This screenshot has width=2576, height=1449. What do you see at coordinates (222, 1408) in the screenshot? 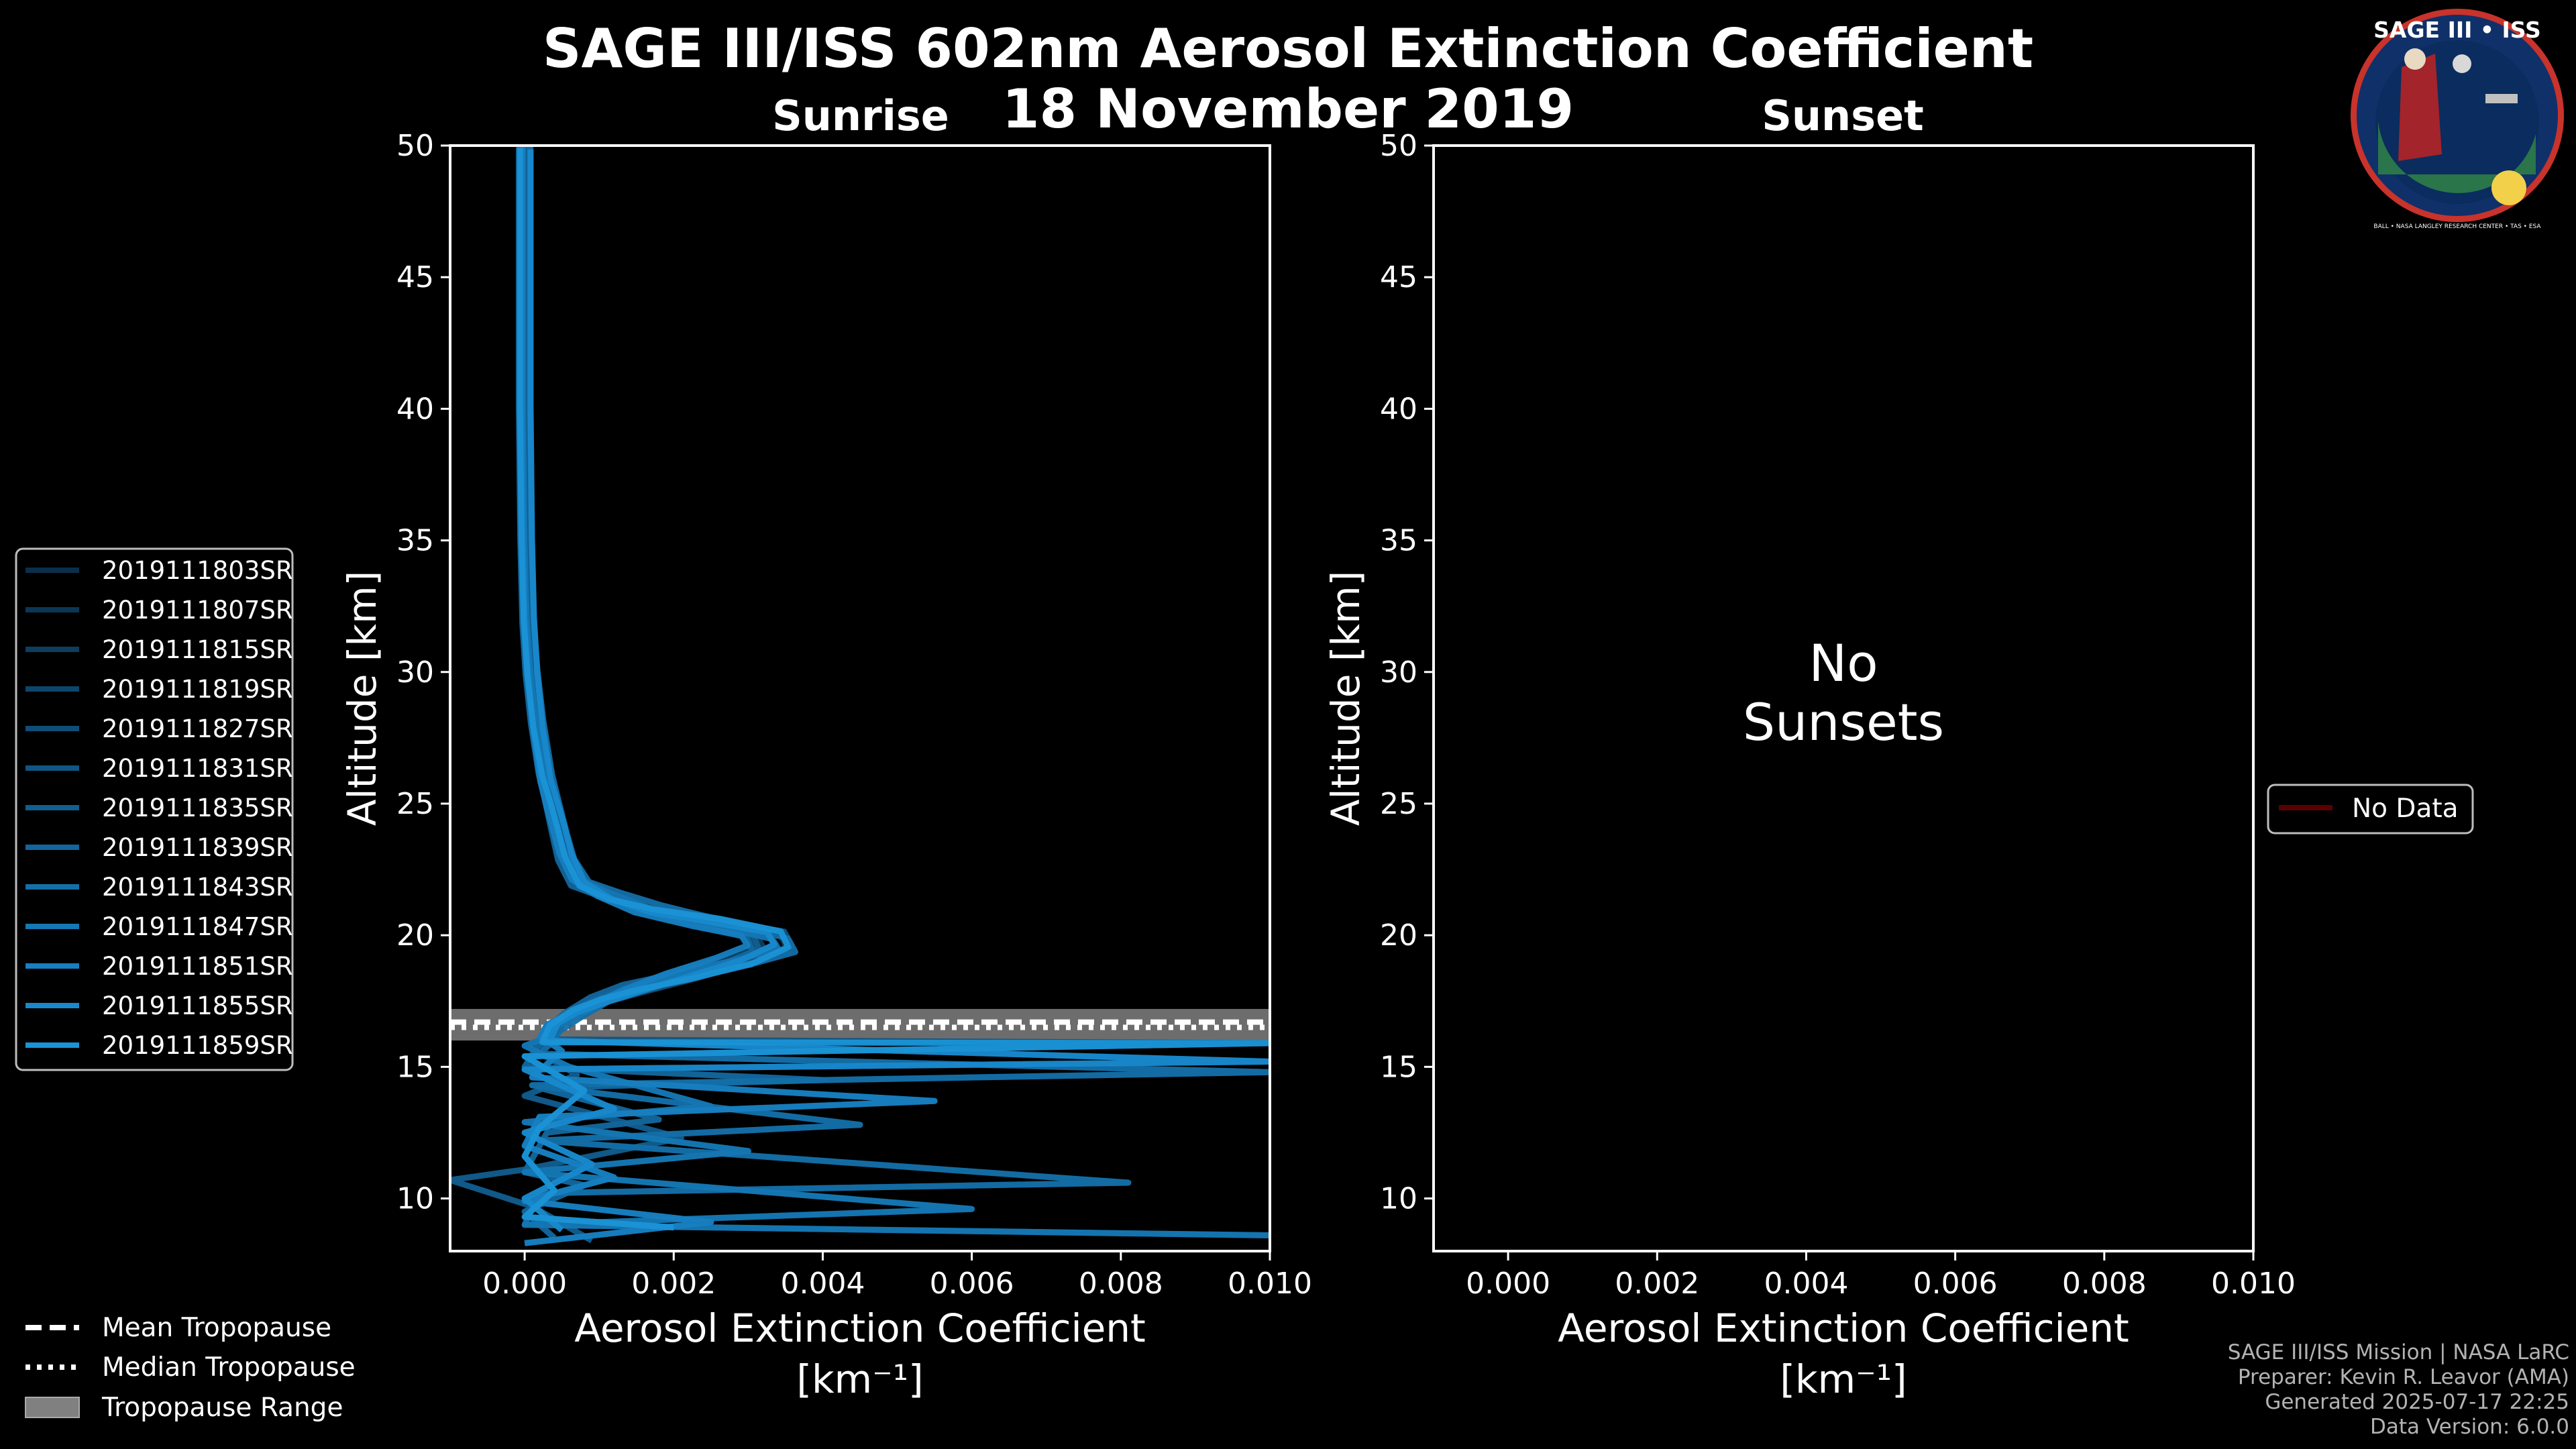
I see `tropopause-range-label: Tropopause Range` at bounding box center [222, 1408].